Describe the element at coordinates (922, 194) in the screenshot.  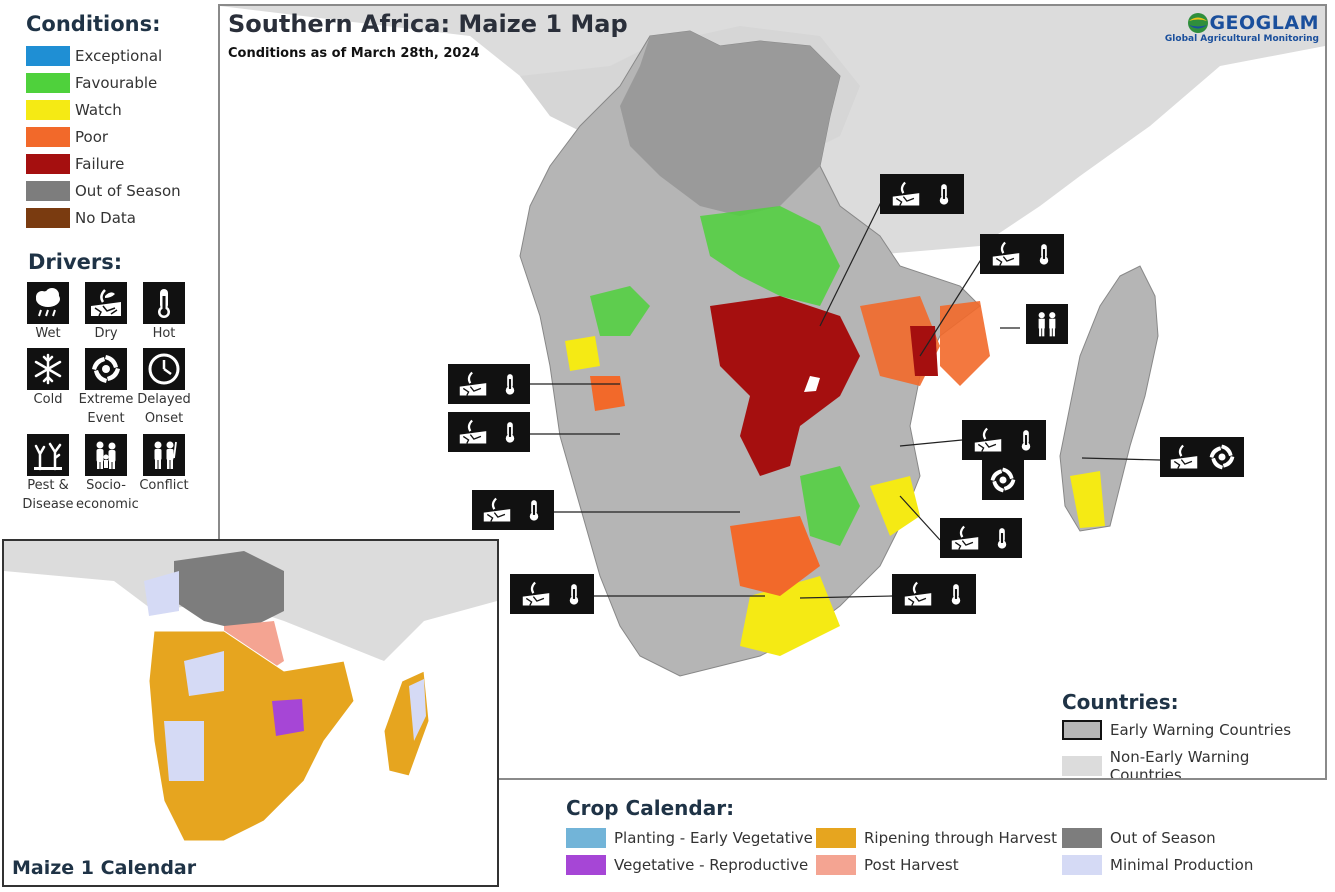
I see `driver-box-tanzania` at that location.